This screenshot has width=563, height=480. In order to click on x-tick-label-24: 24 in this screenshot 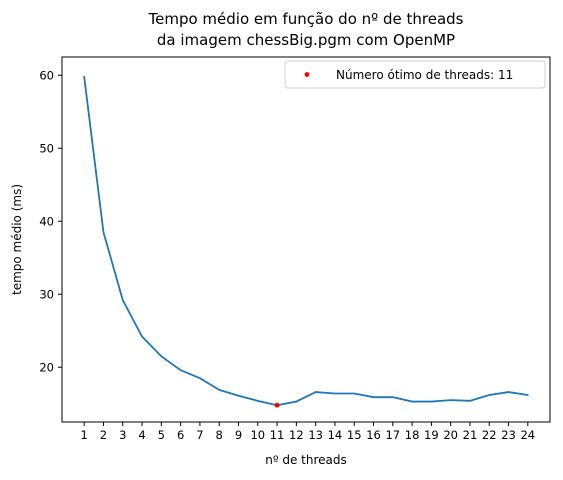, I will do `click(527, 435)`.